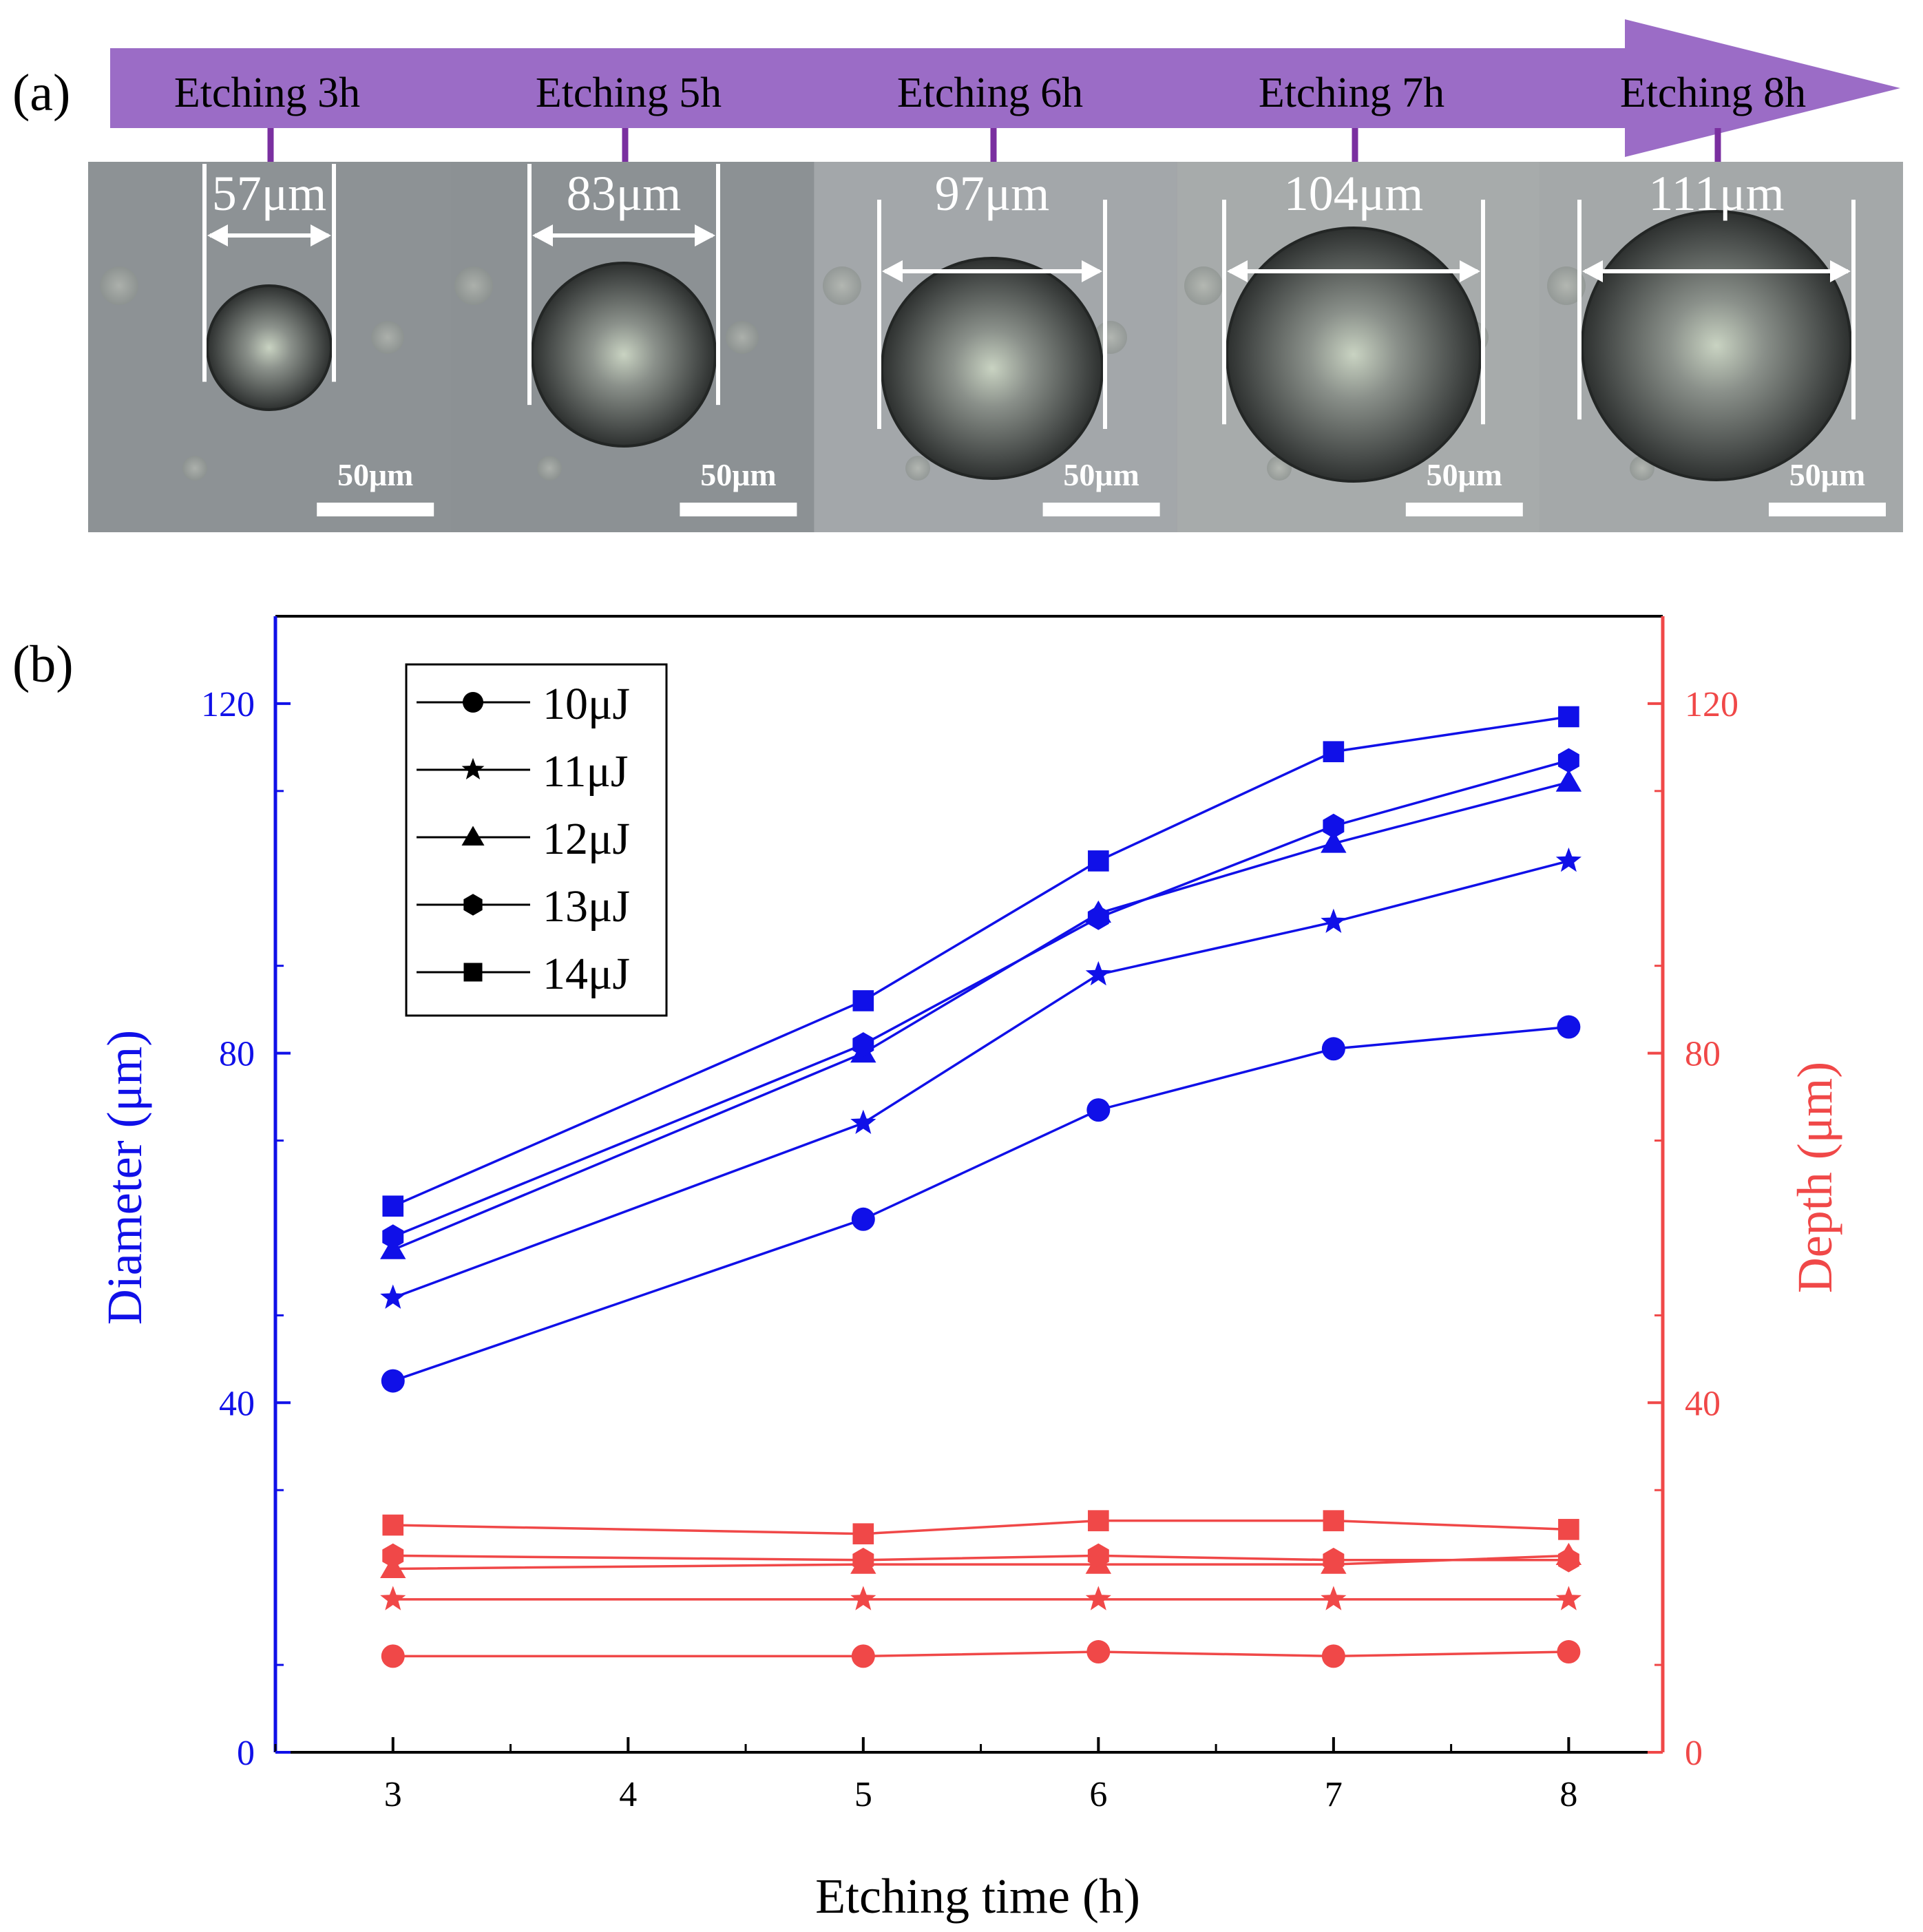  Describe the element at coordinates (1716, 193) in the screenshot. I see `diameter-label: 111μm` at that location.